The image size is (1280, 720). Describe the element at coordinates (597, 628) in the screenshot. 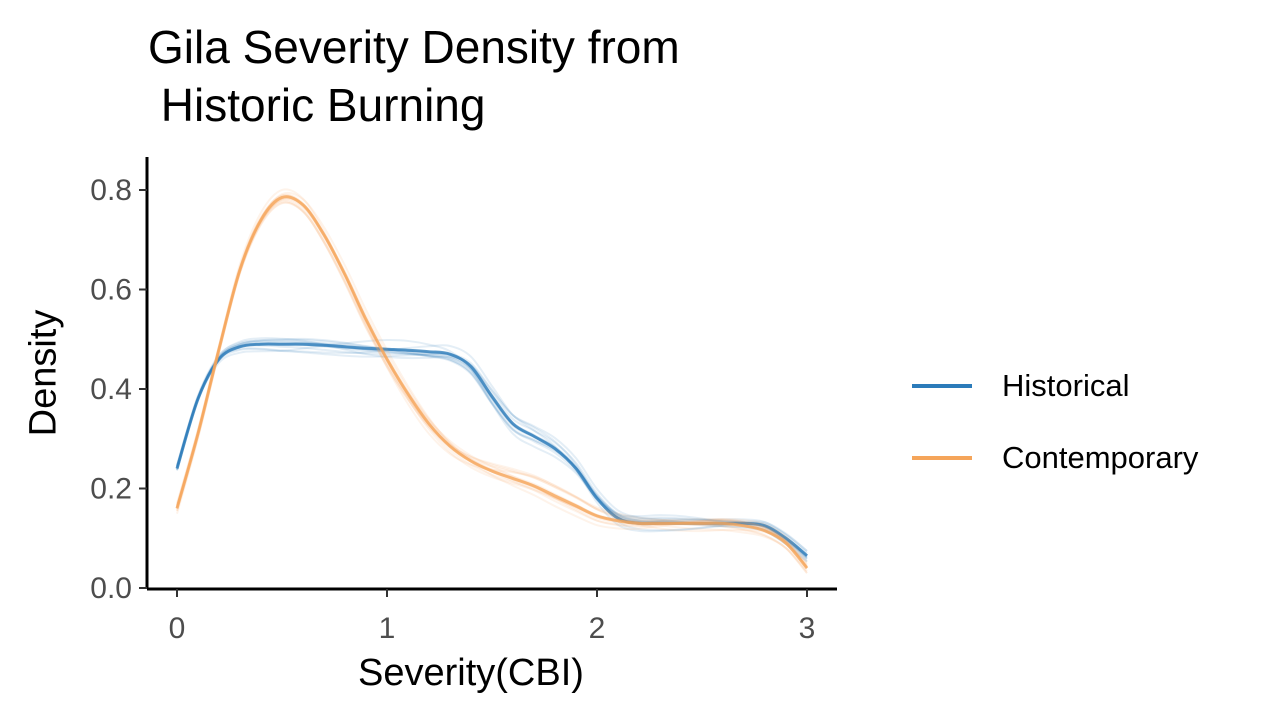

I see `x-tick-label: 2` at that location.